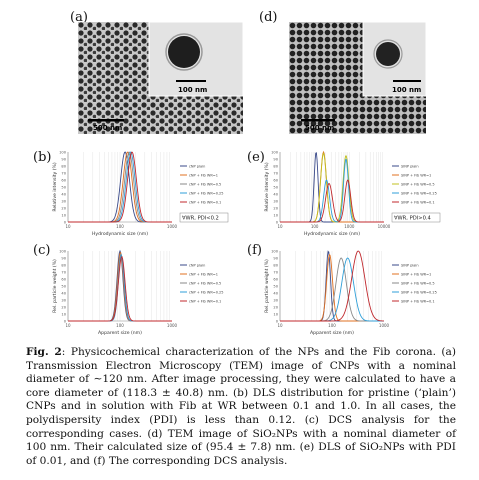 The width and height of the screenshot is (479, 480). I want to click on pdi-note: ∀WR, PDI>0.4, so click(413, 219).